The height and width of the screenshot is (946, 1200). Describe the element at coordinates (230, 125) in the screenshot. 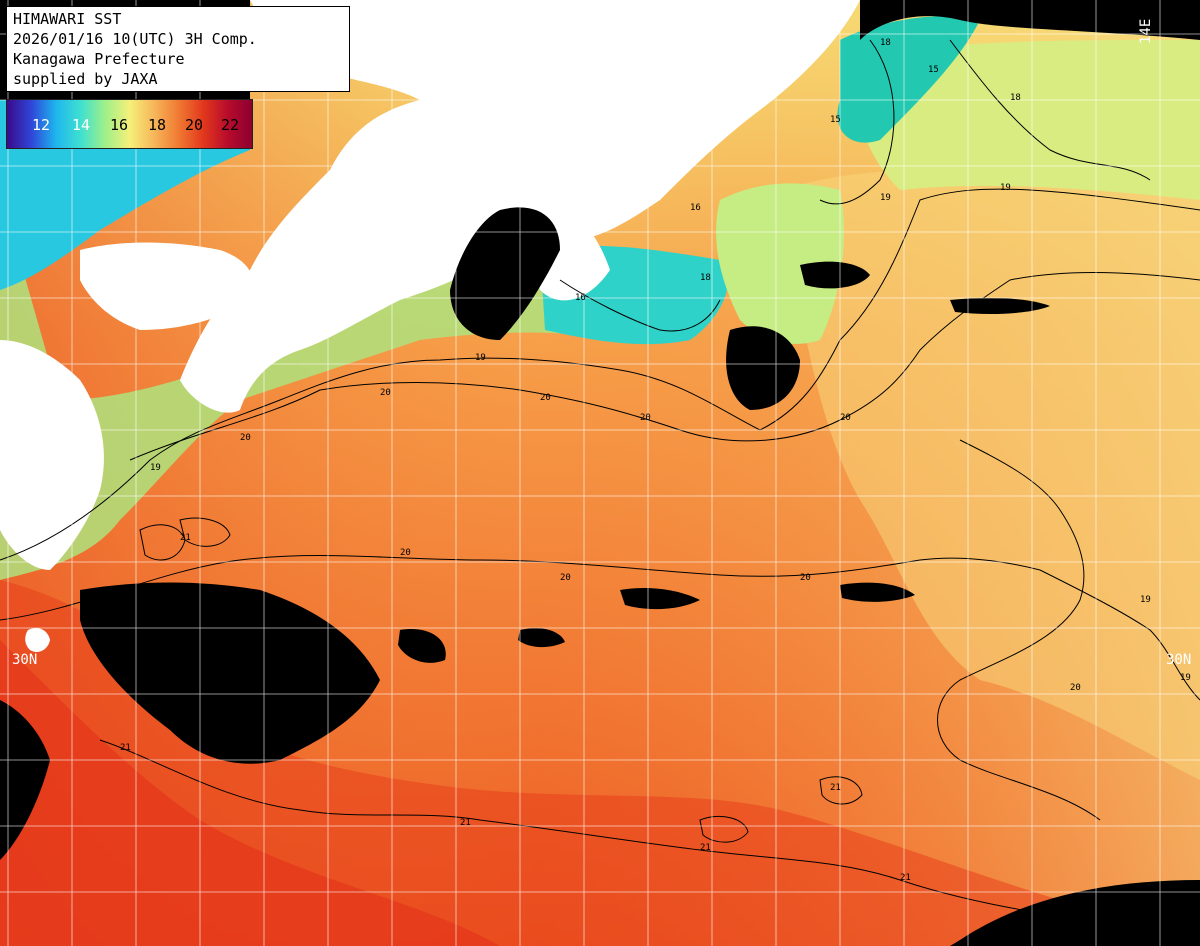

I see `legend-label-22: 22` at that location.